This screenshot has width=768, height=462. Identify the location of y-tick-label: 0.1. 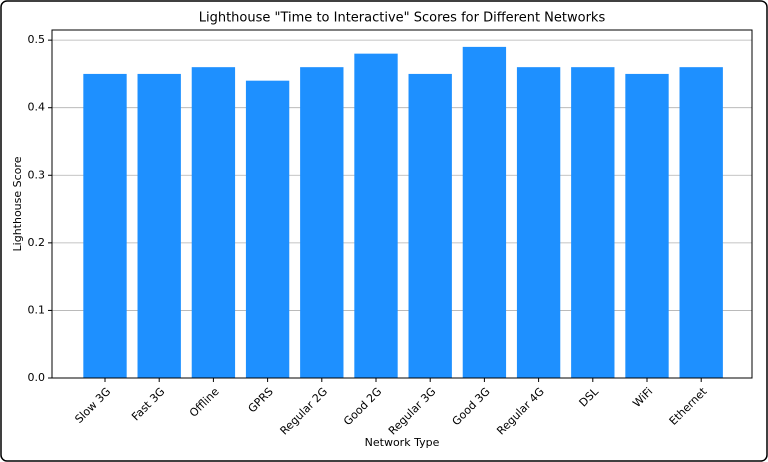
(37, 309).